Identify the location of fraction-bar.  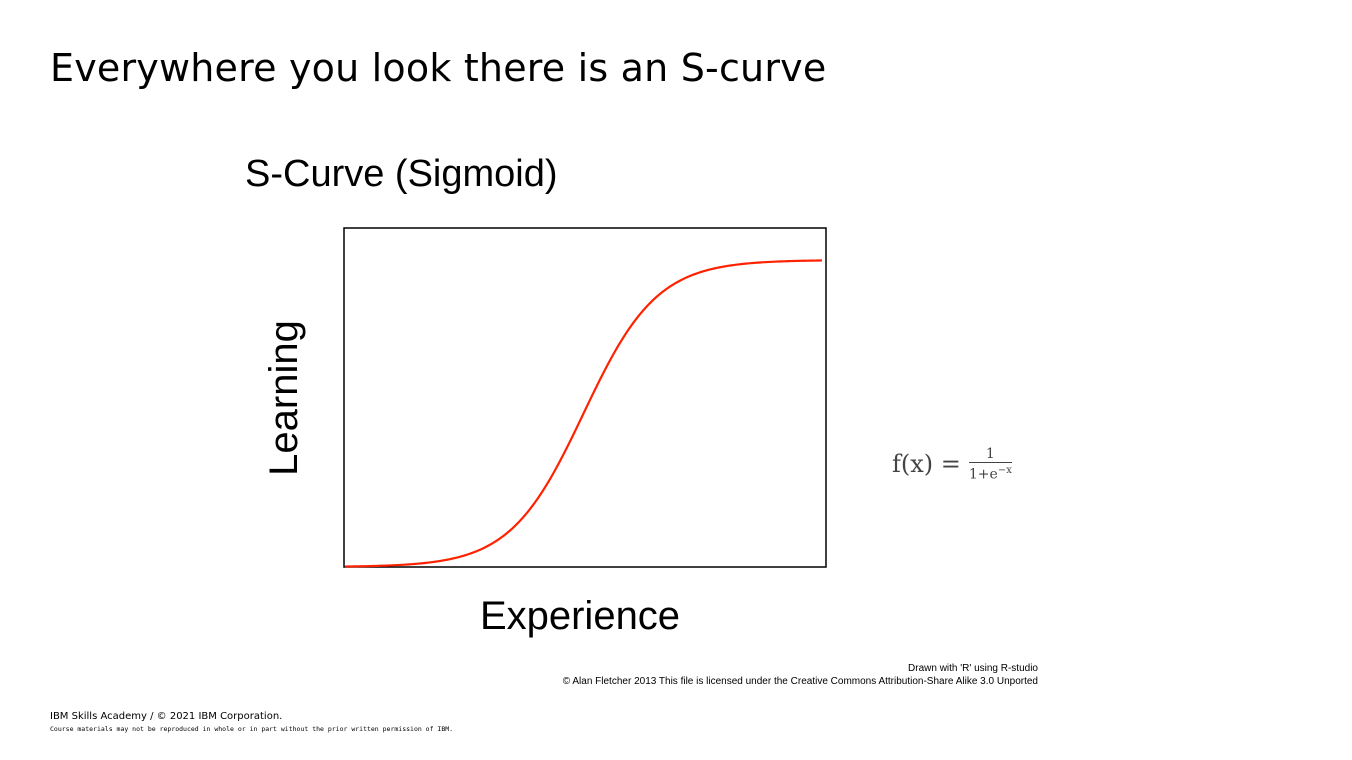
(990, 462).